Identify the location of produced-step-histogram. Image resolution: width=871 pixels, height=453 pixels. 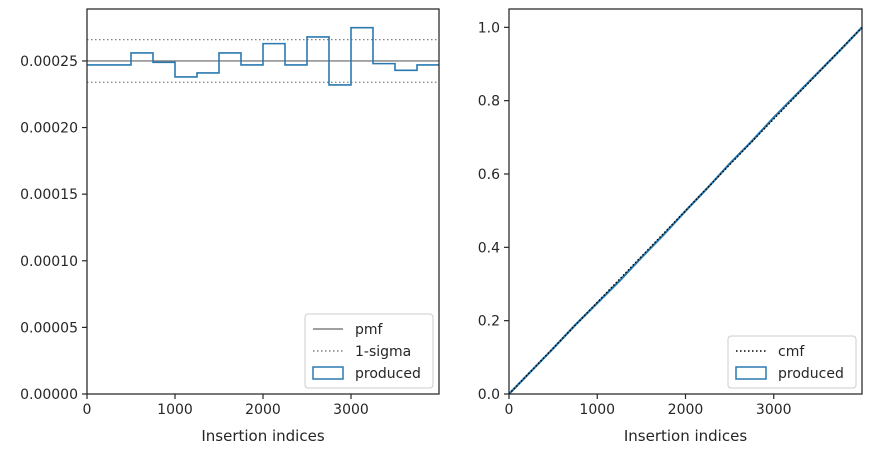
(263, 56).